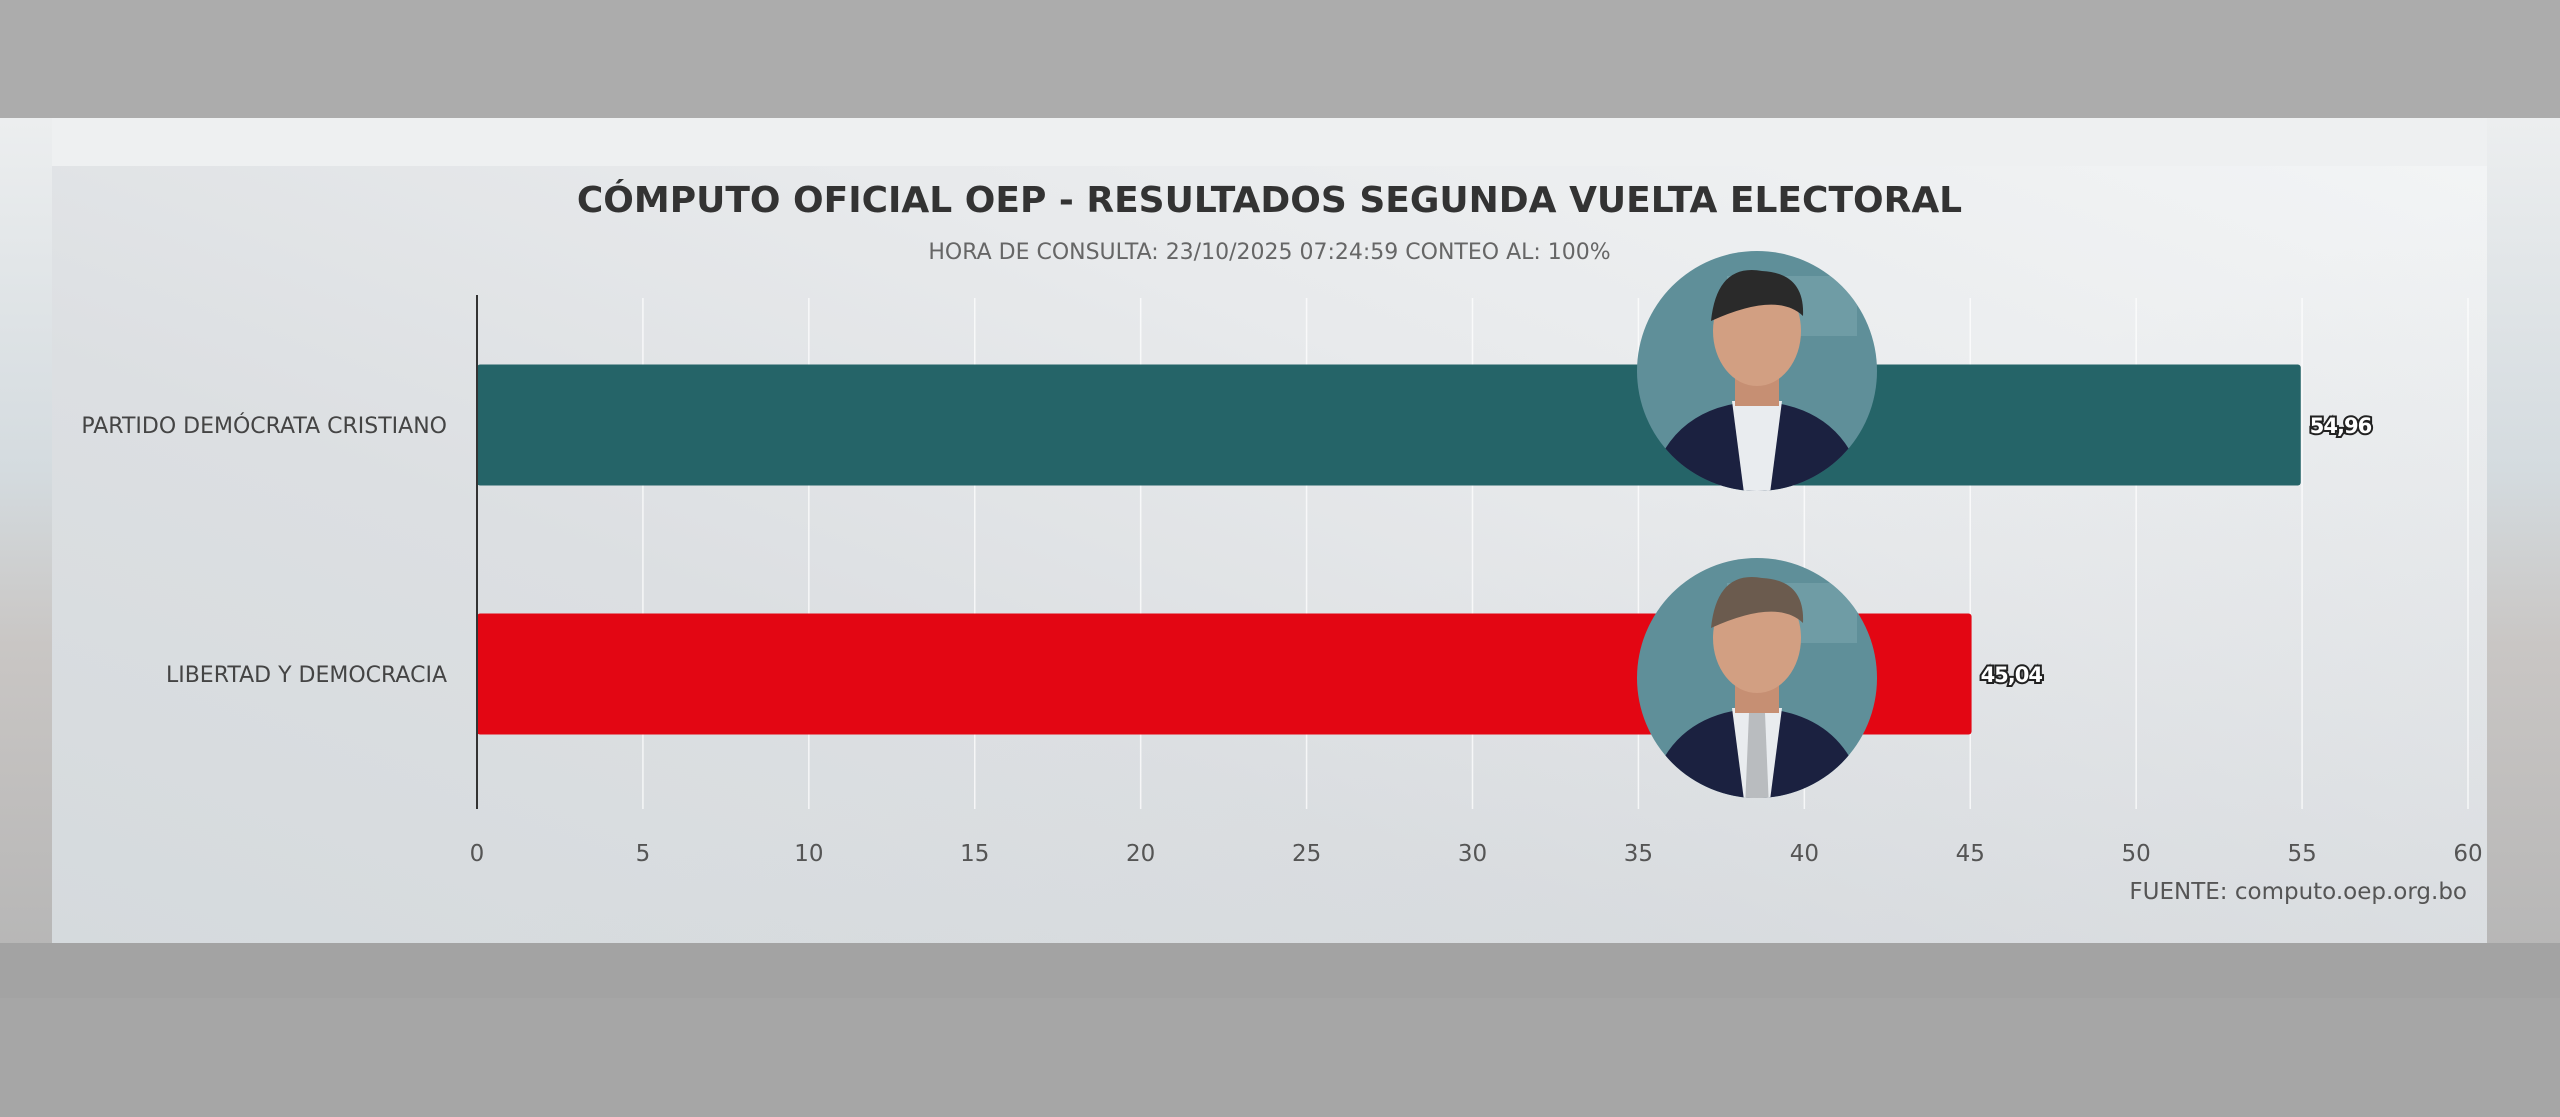 This screenshot has height=1117, width=2560. Describe the element at coordinates (1970, 854) in the screenshot. I see `x-tick-label: 45` at that location.